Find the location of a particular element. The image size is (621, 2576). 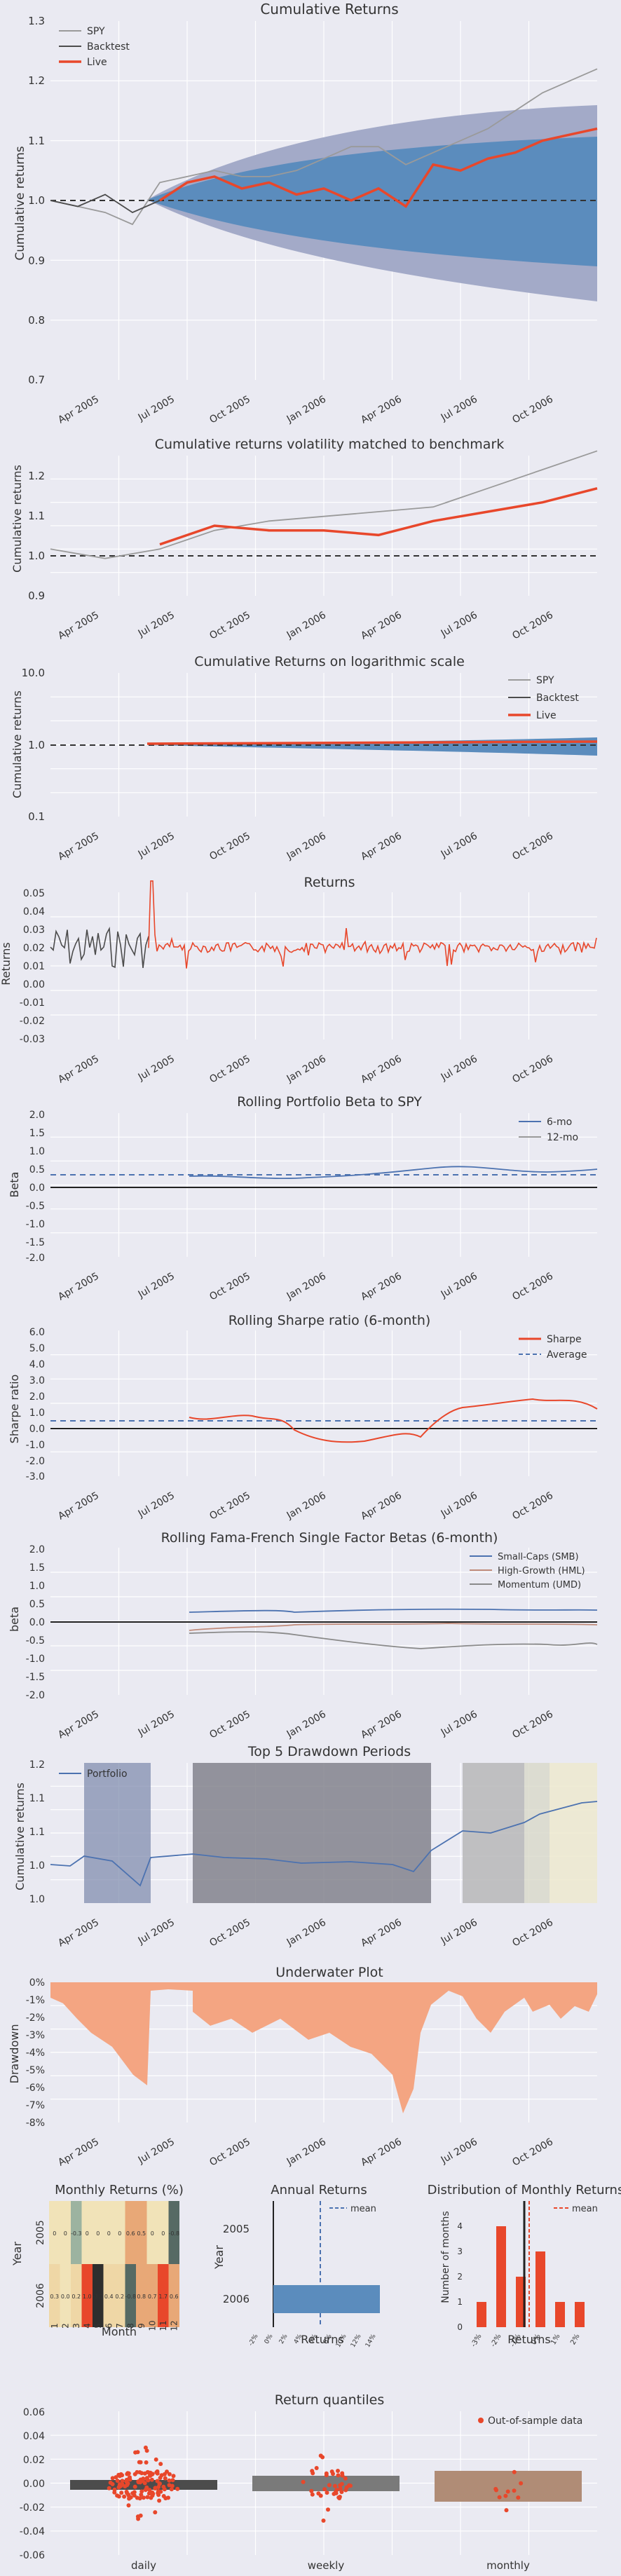

col-label: 6 is located at coordinates (109, 2326).